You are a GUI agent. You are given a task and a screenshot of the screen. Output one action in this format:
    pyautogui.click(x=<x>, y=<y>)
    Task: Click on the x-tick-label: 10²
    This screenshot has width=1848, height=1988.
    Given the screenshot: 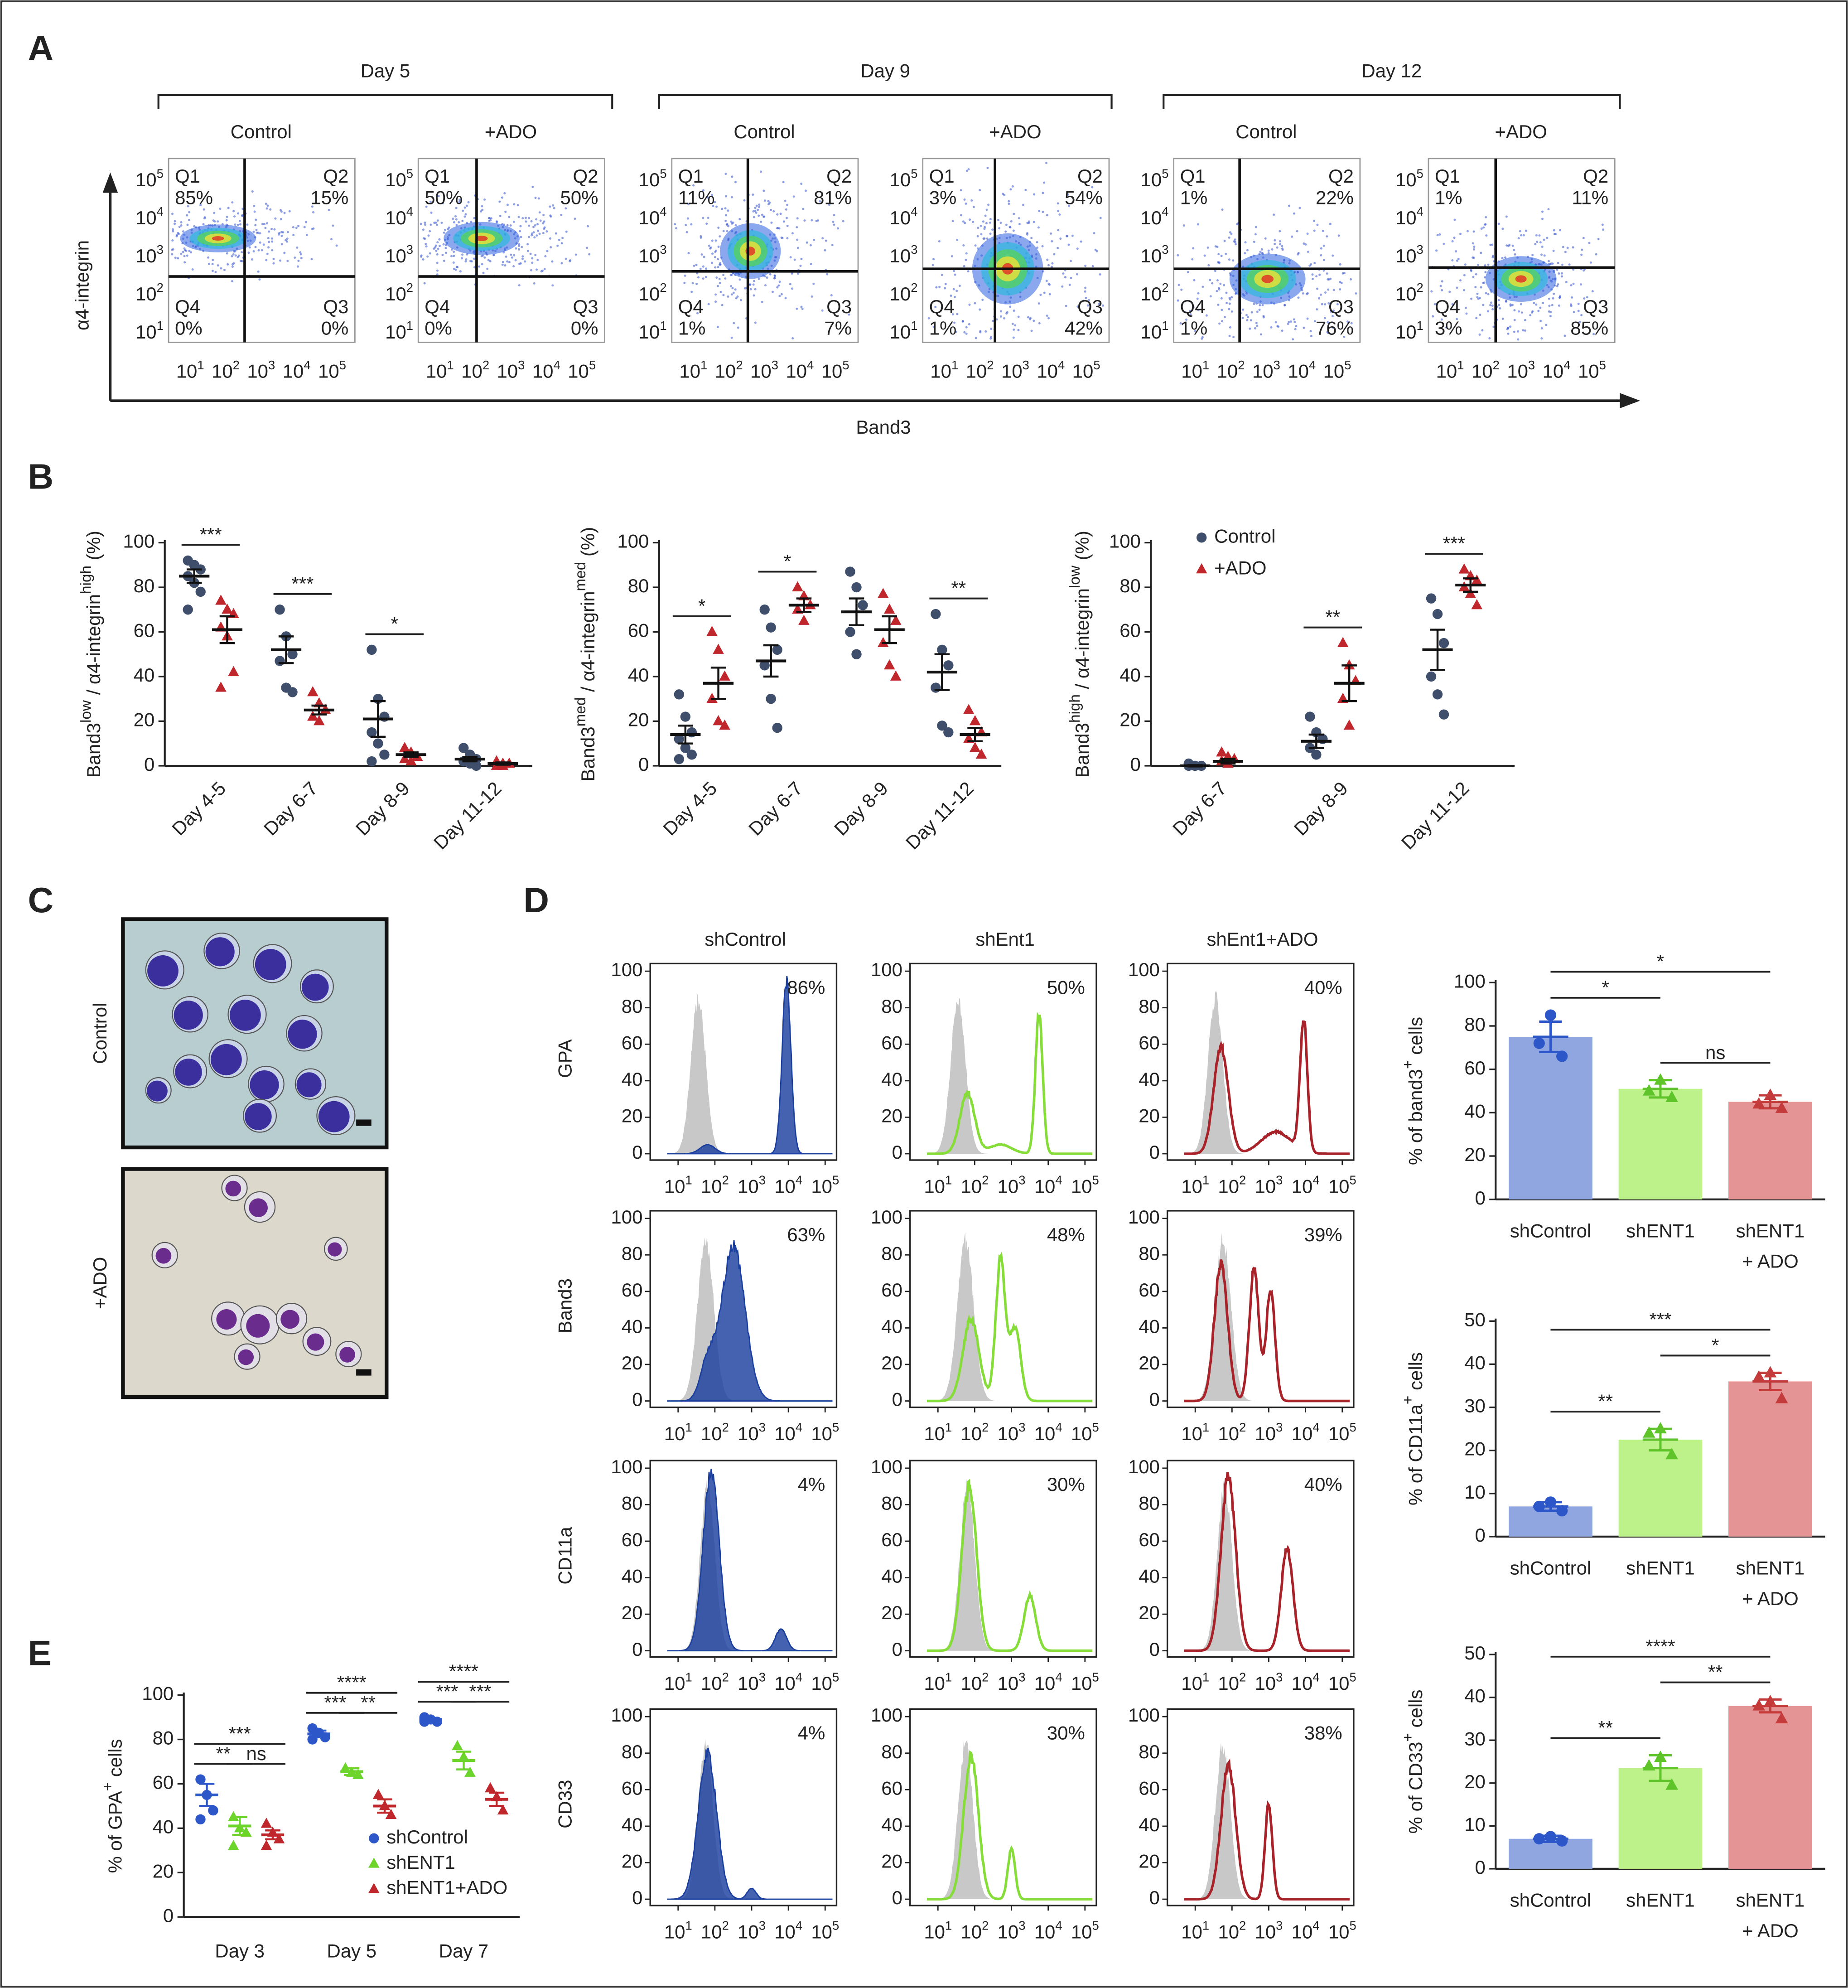 What is the action you would take?
    pyautogui.click(x=1232, y=1682)
    